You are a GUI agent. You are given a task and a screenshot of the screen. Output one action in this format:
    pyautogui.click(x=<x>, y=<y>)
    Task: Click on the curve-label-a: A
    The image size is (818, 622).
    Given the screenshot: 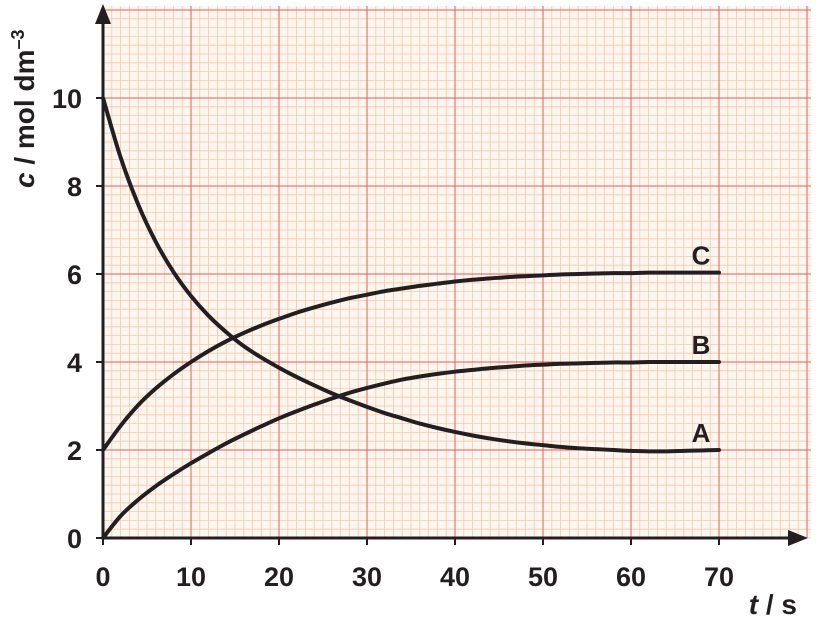 What is the action you would take?
    pyautogui.click(x=701, y=433)
    